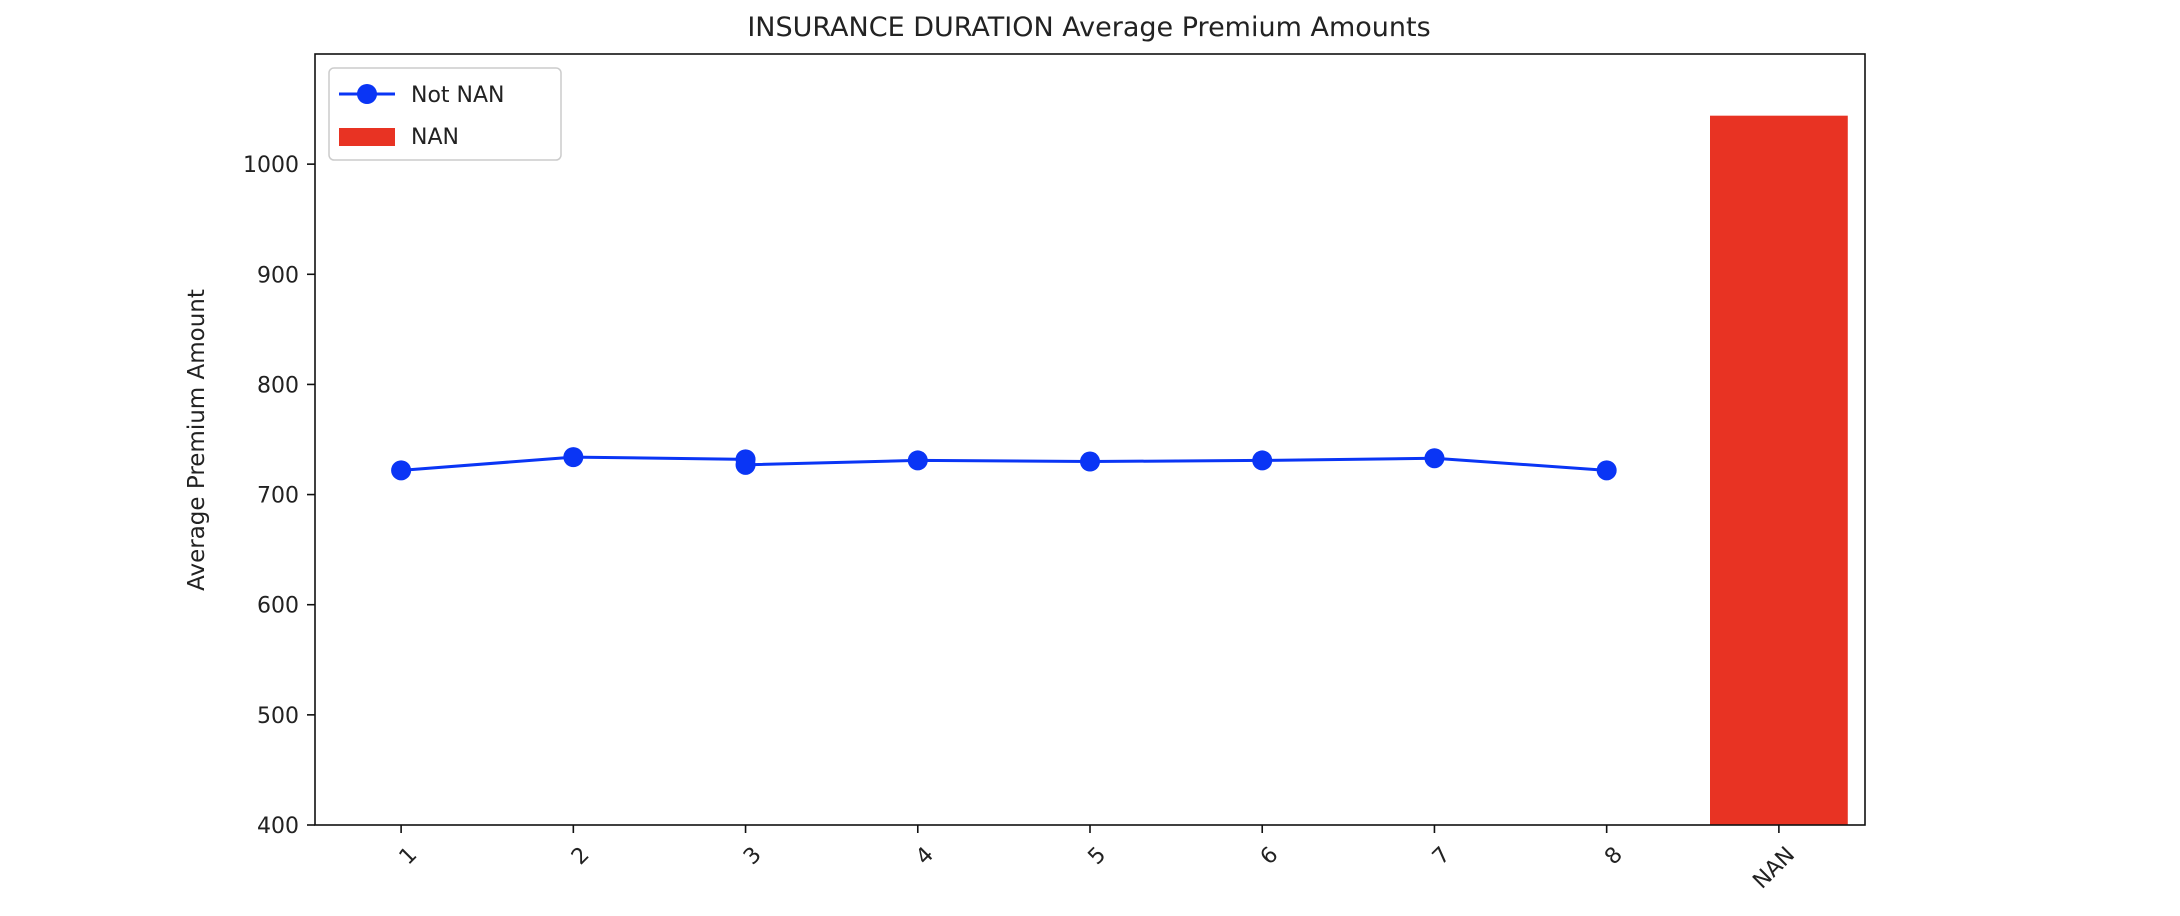 This screenshot has height=916, width=2180. What do you see at coordinates (278, 385) in the screenshot?
I see `y-tick-label: 800` at bounding box center [278, 385].